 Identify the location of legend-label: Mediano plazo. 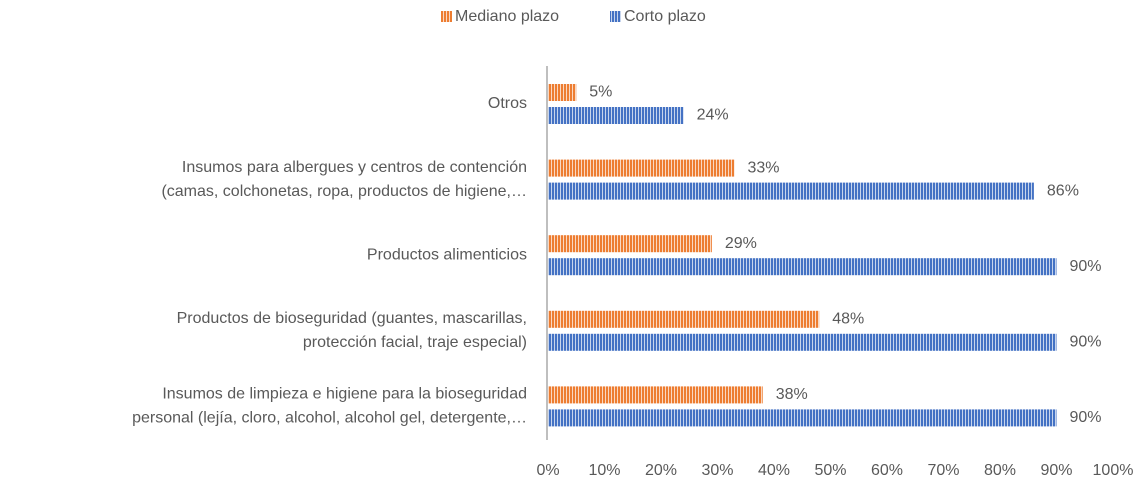
(507, 16).